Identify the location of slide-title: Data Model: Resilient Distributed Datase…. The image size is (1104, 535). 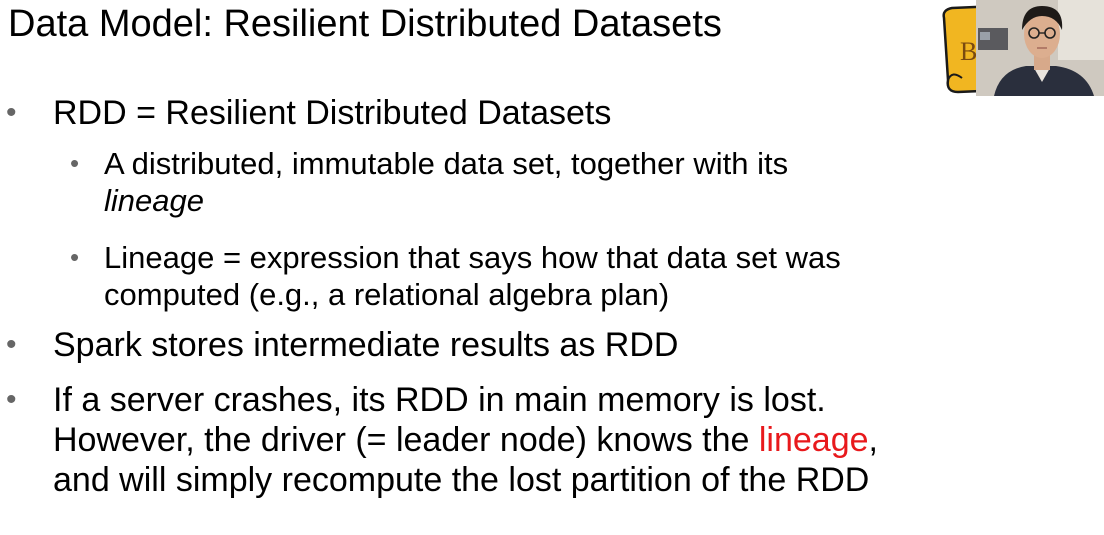
(365, 24).